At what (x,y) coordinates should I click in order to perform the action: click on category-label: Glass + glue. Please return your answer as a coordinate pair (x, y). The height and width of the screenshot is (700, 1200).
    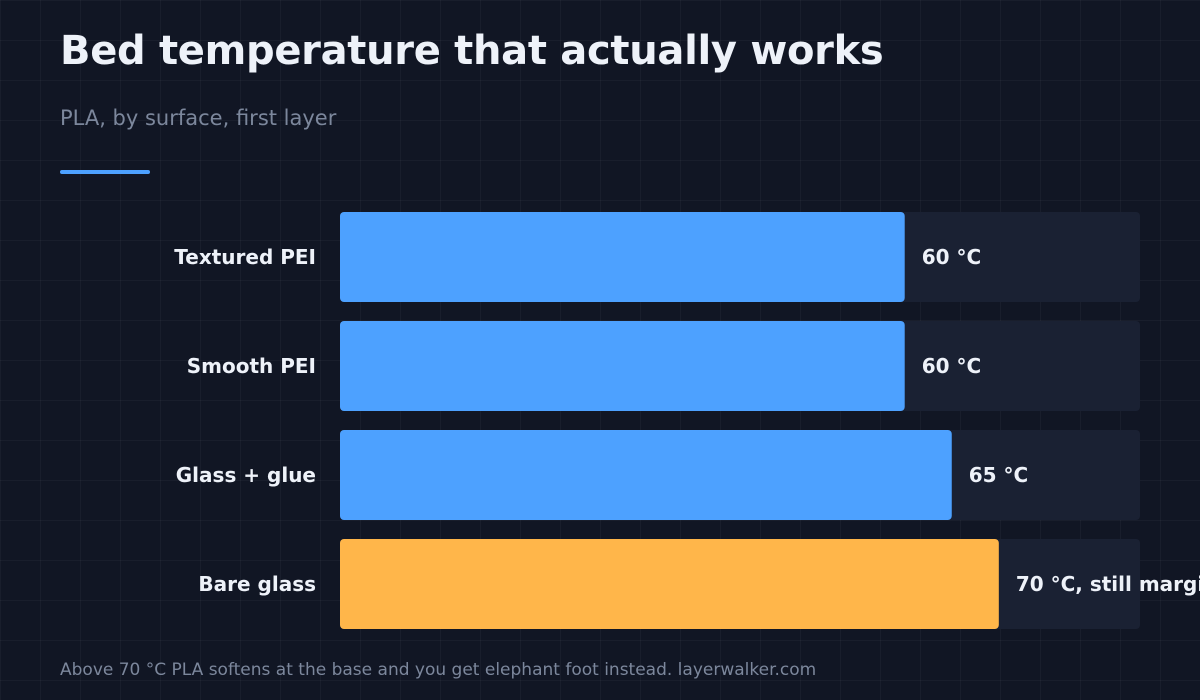
    Looking at the image, I should click on (246, 475).